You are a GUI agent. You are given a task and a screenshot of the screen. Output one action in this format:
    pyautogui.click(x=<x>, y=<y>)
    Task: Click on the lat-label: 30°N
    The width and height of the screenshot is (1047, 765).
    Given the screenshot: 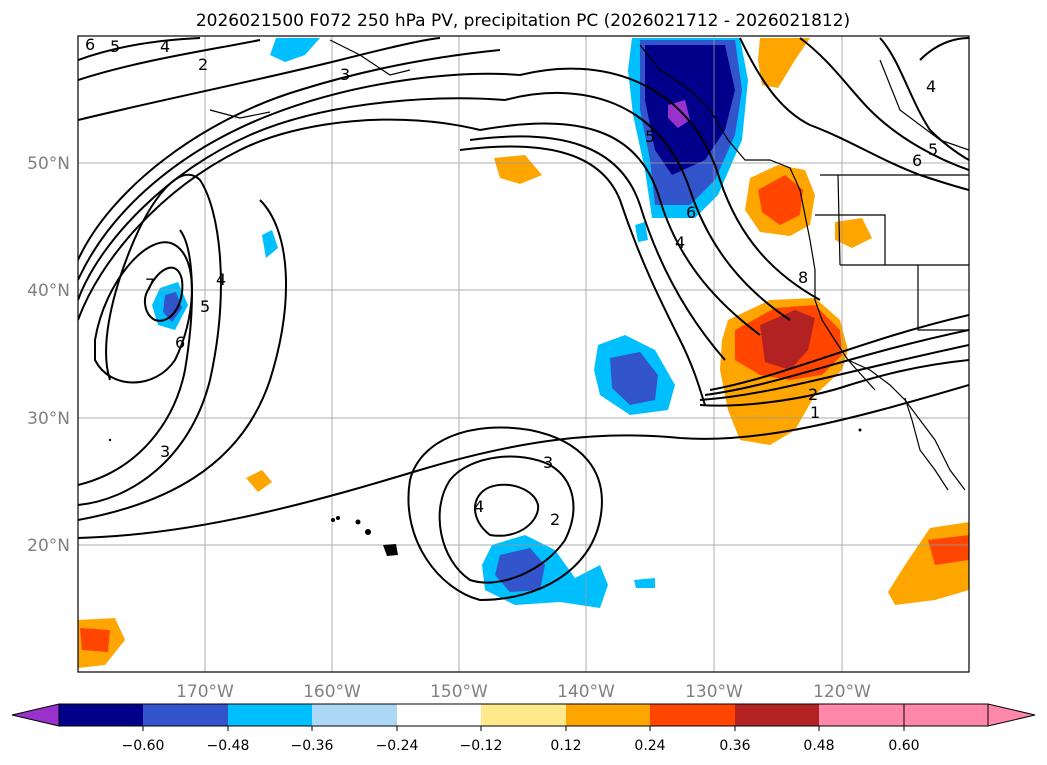 What is the action you would take?
    pyautogui.click(x=48, y=419)
    